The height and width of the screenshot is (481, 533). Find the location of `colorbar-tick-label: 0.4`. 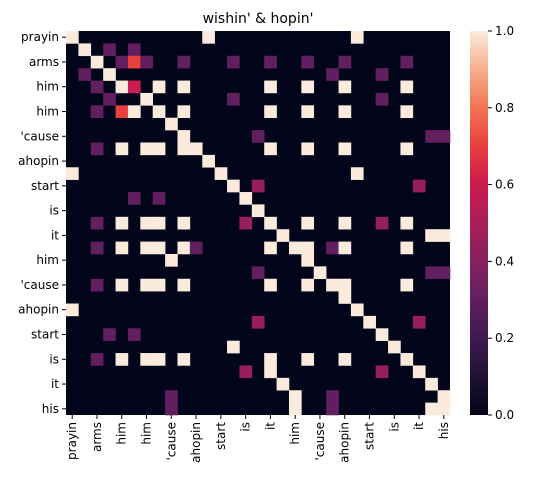

colorbar-tick-label: 0.4 is located at coordinates (504, 261).